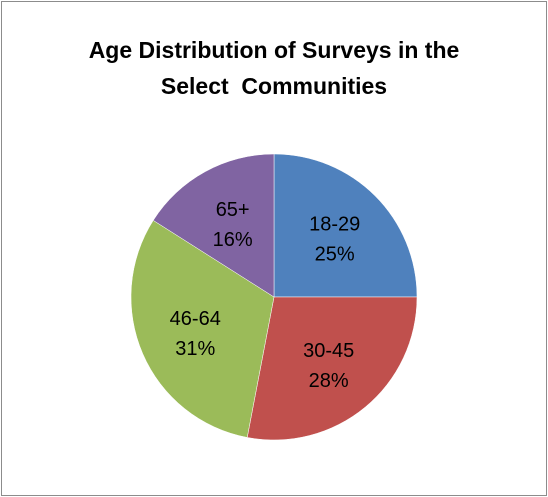 This screenshot has height=497, width=548. What do you see at coordinates (274, 86) in the screenshot?
I see `chart-title-line-2: Select Communities` at bounding box center [274, 86].